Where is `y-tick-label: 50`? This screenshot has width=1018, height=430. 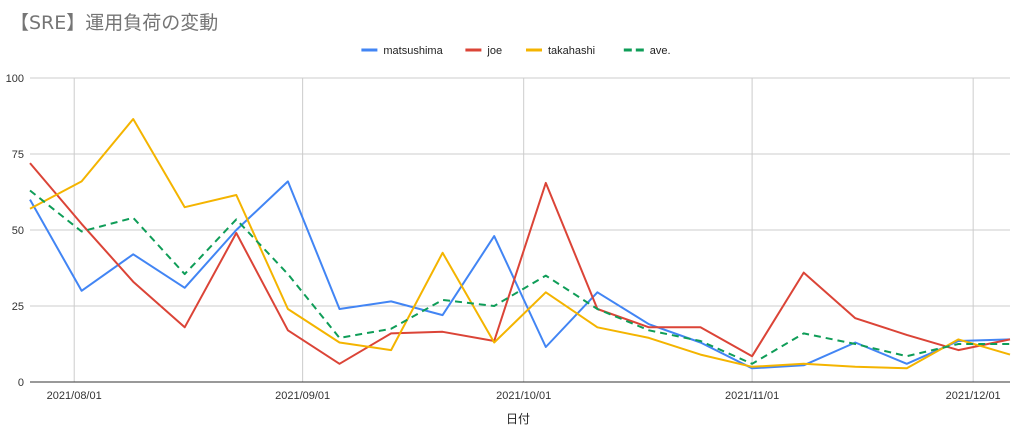 y-tick-label: 50 is located at coordinates (18, 231).